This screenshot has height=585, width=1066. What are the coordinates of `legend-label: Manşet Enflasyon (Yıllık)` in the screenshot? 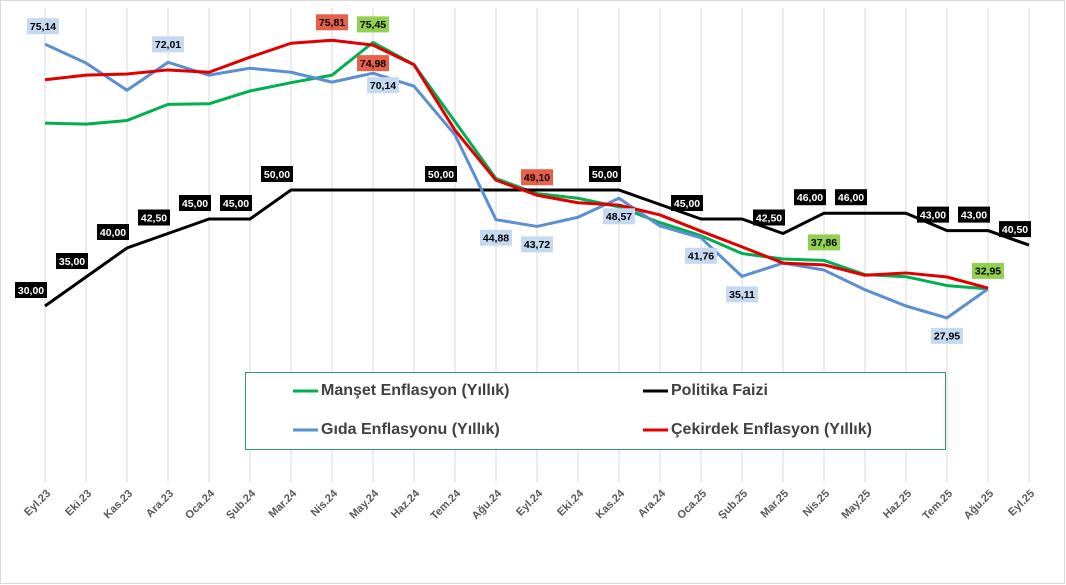 It's located at (415, 390).